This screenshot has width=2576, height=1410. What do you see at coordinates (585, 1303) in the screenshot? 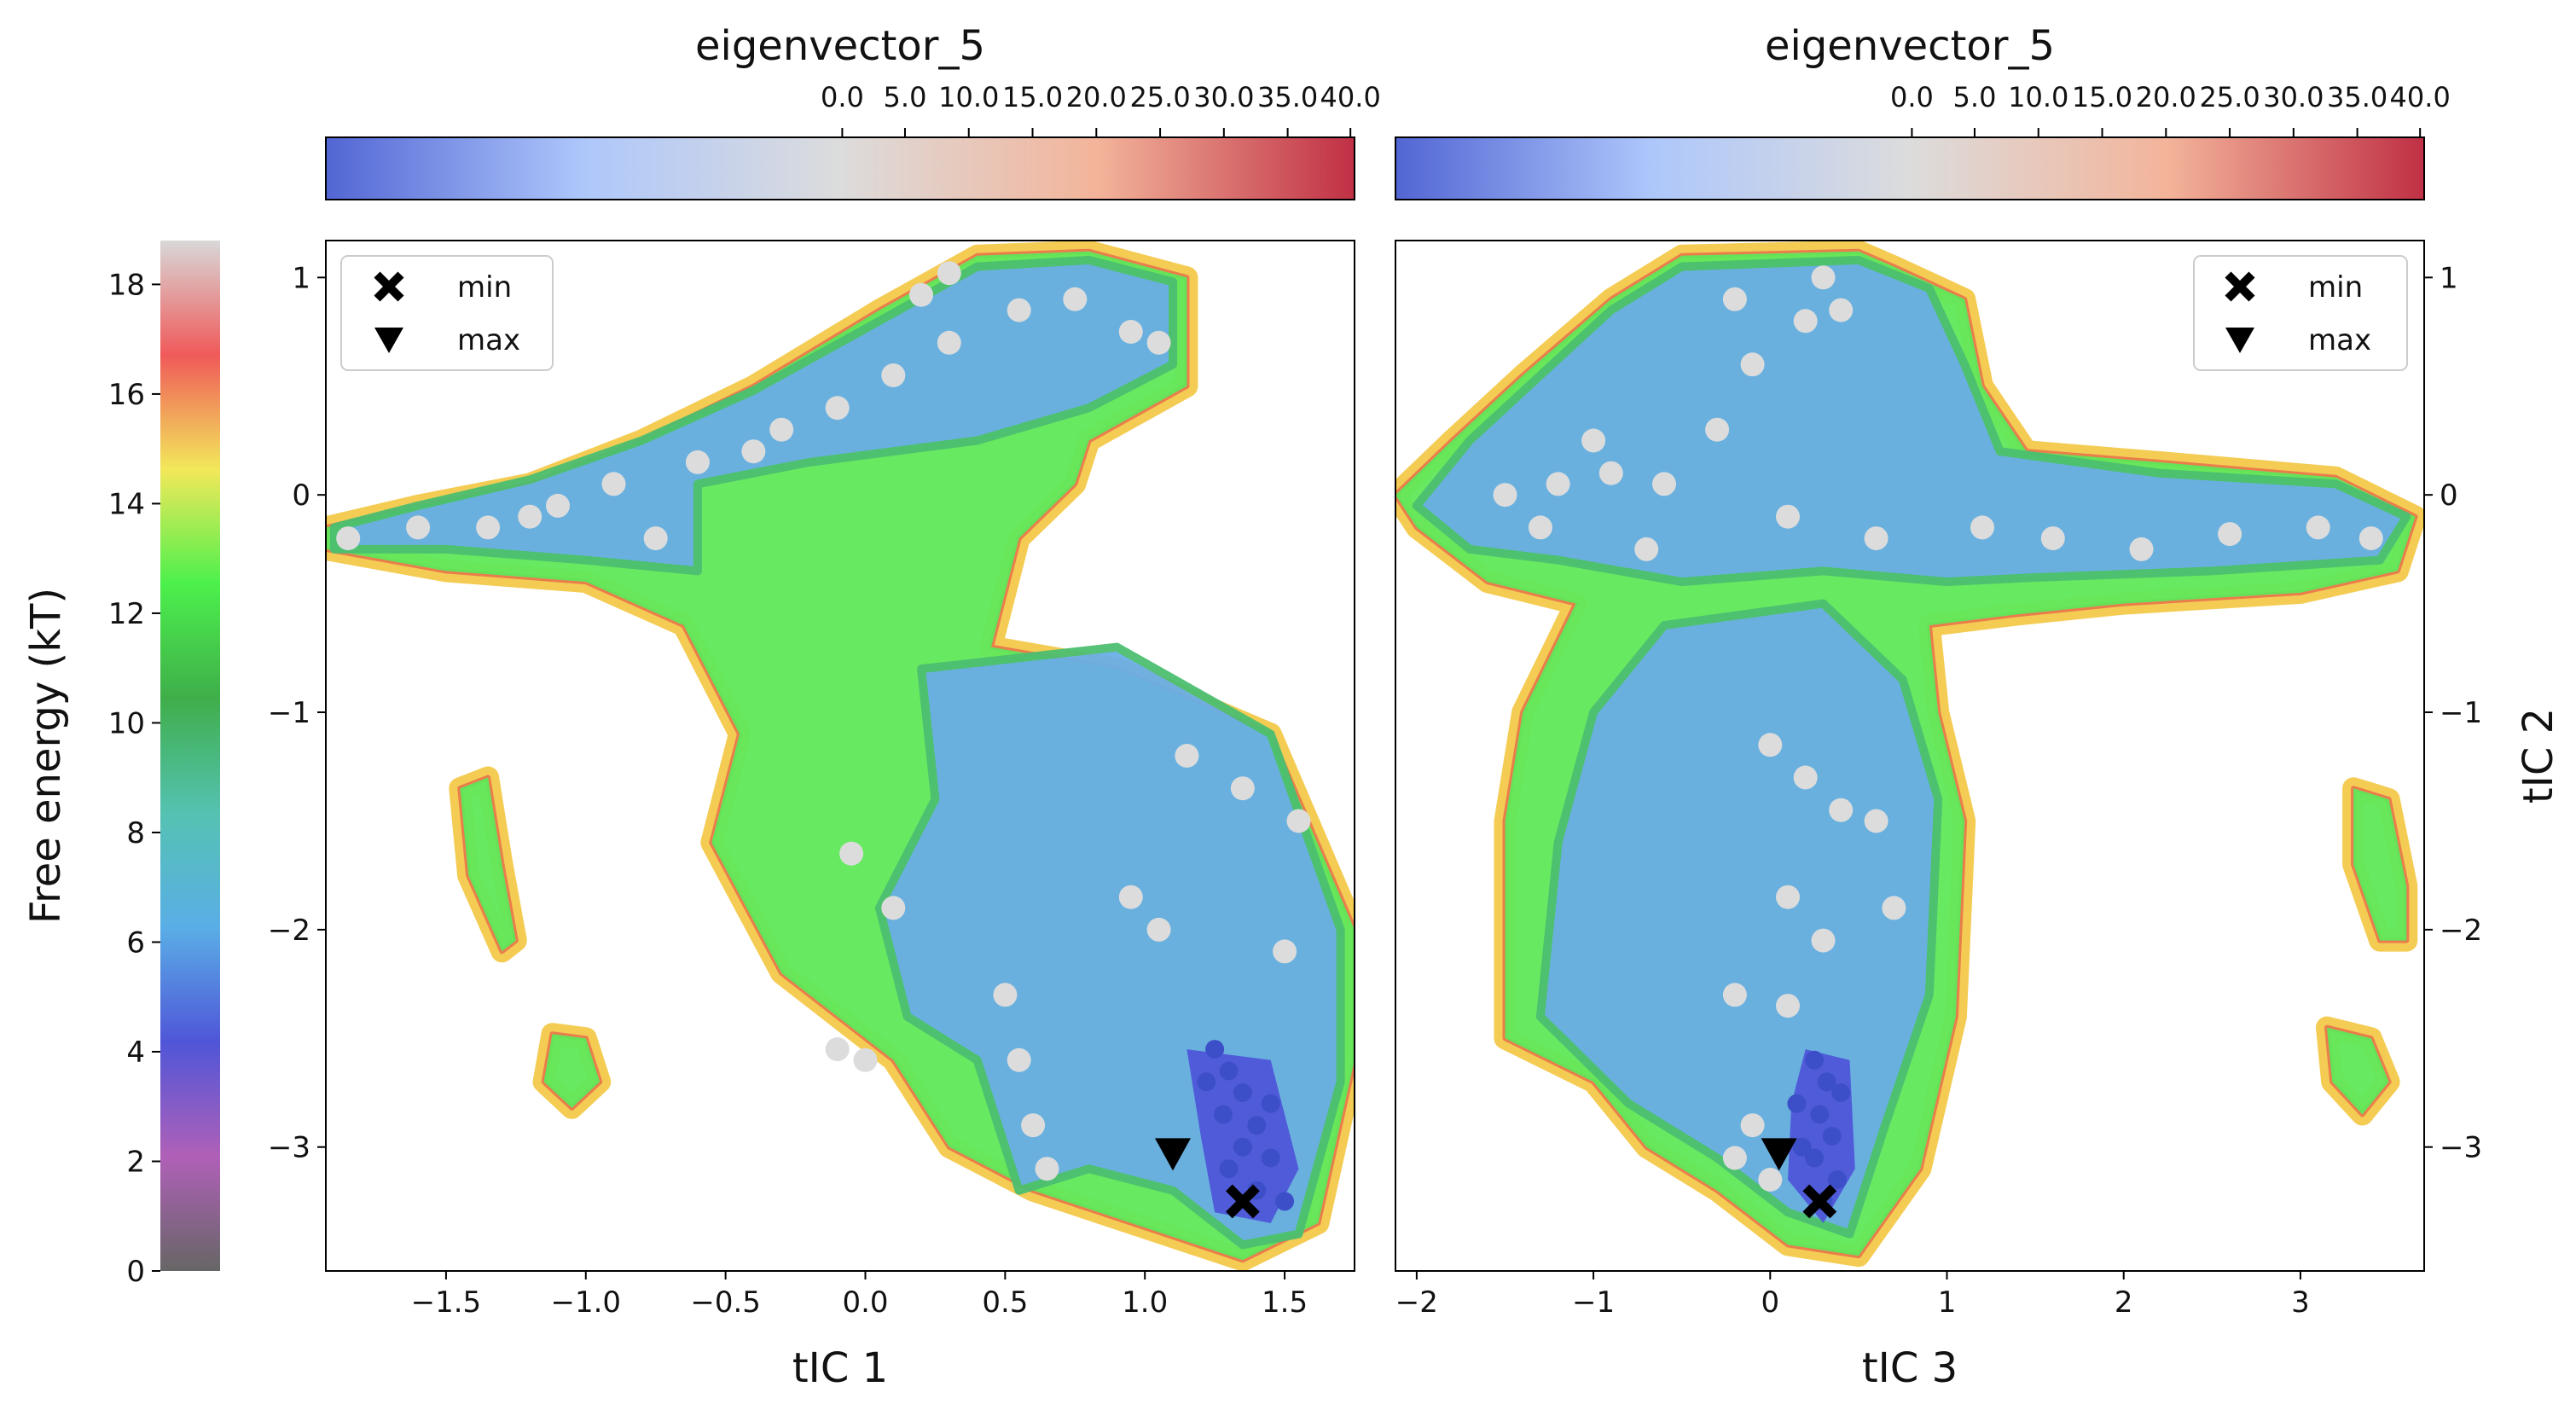
I see `x-tick-label: −1.0` at bounding box center [585, 1303].